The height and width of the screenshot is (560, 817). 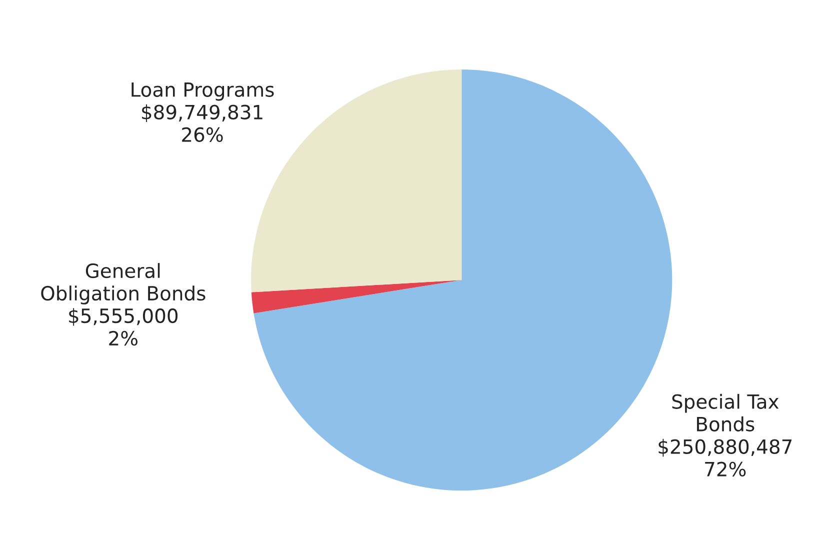 I want to click on slice-label: Special Tax Bonds, so click(x=725, y=413).